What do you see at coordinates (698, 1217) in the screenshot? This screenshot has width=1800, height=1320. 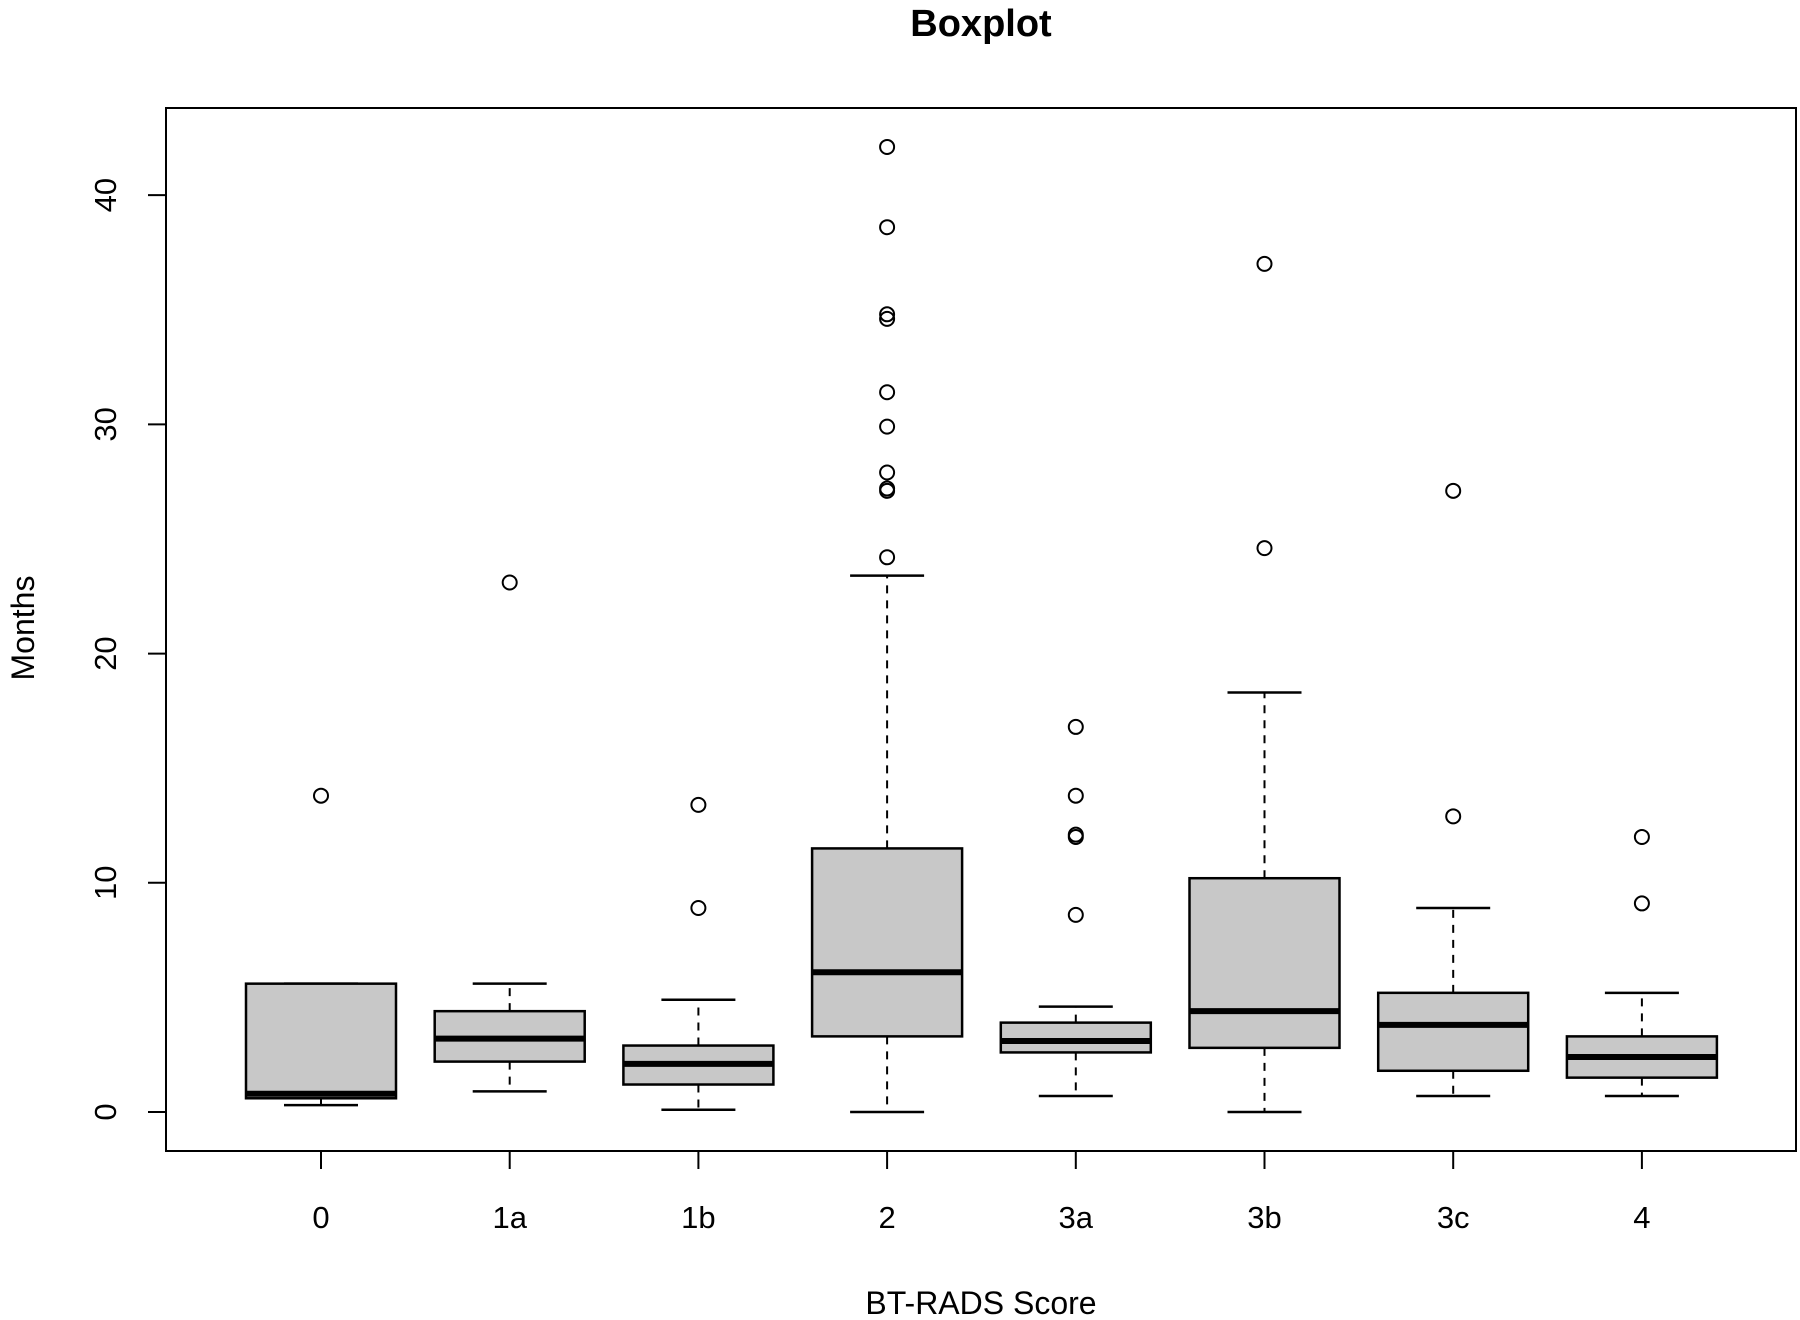 I see `x-tick-label: 1b` at bounding box center [698, 1217].